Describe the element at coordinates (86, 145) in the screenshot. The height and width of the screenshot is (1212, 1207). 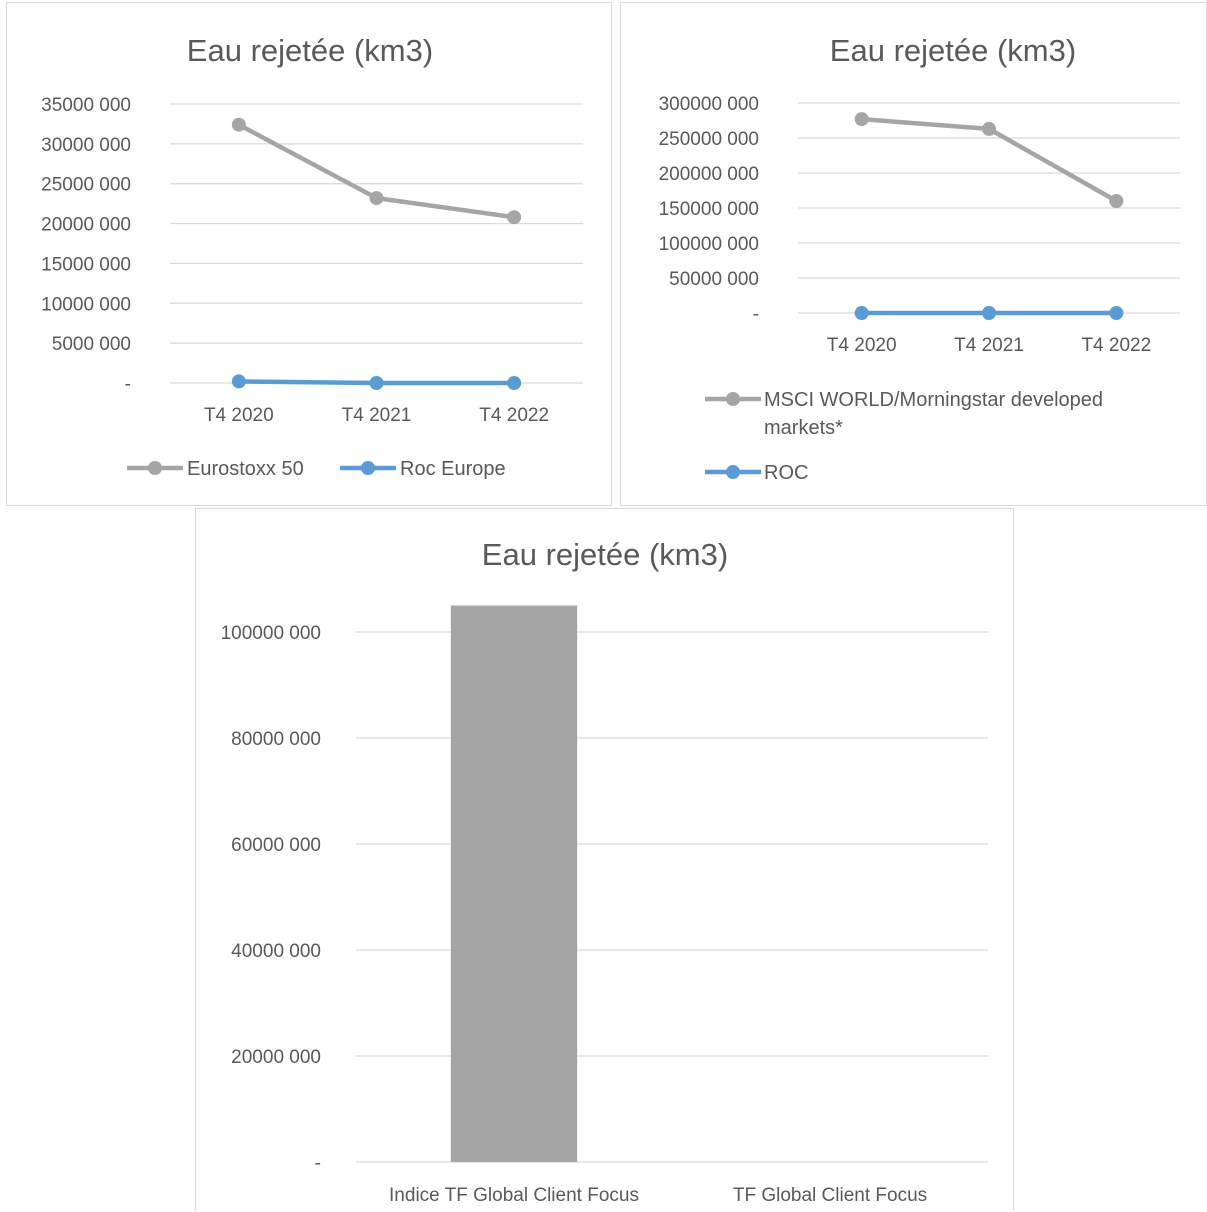
I see `y-tick-label: 30000 000` at that location.